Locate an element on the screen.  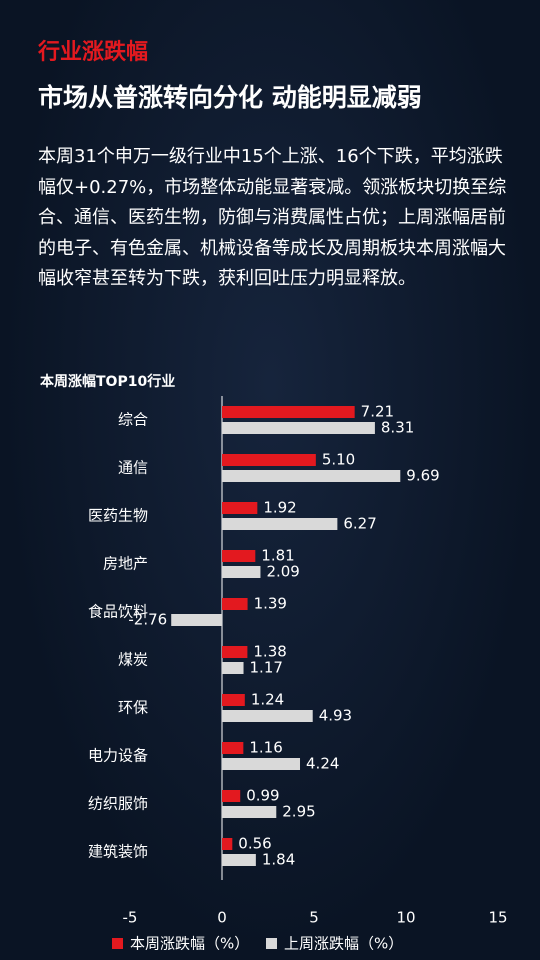
value-label: 4.24 is located at coordinates (322, 764).